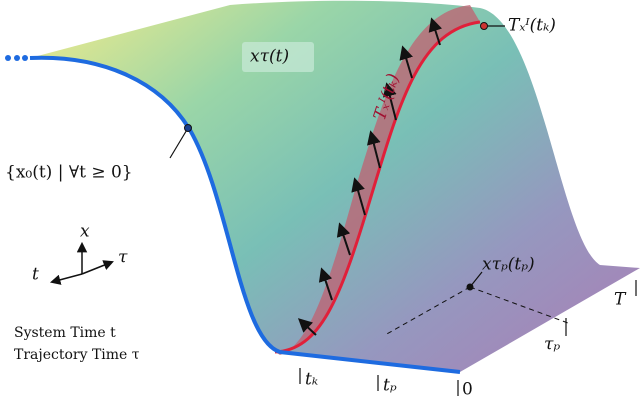 The image size is (640, 401). Describe the element at coordinates (508, 265) in the screenshot. I see `point-label: xτₚ(tₚ)` at that location.